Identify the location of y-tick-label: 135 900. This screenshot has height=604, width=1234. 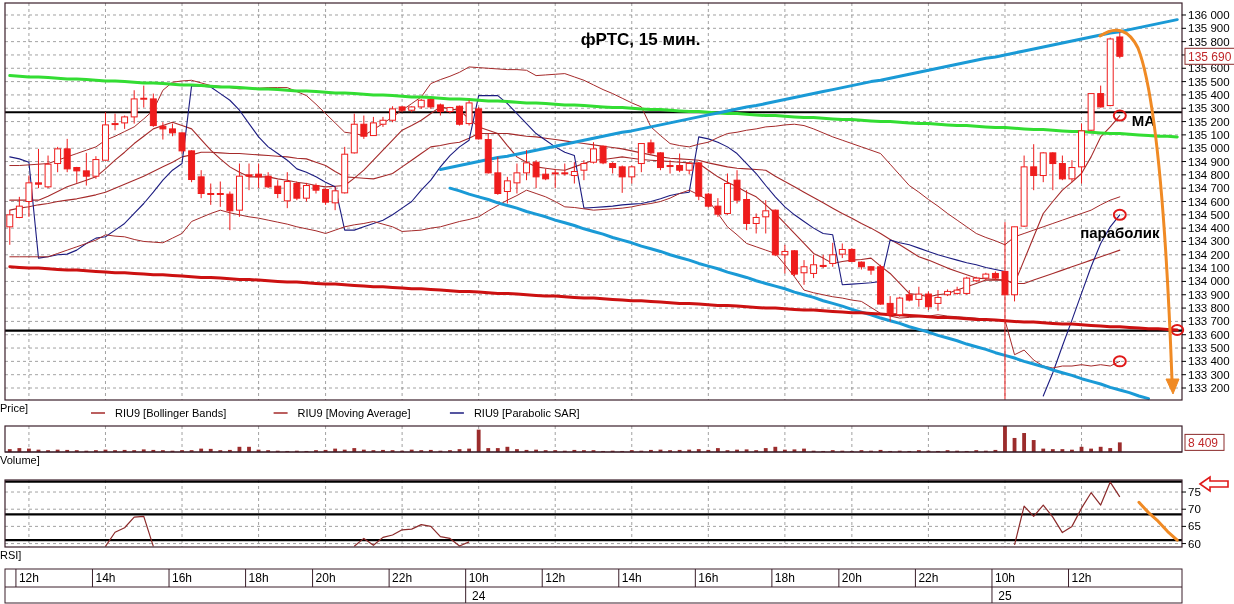
(1209, 28).